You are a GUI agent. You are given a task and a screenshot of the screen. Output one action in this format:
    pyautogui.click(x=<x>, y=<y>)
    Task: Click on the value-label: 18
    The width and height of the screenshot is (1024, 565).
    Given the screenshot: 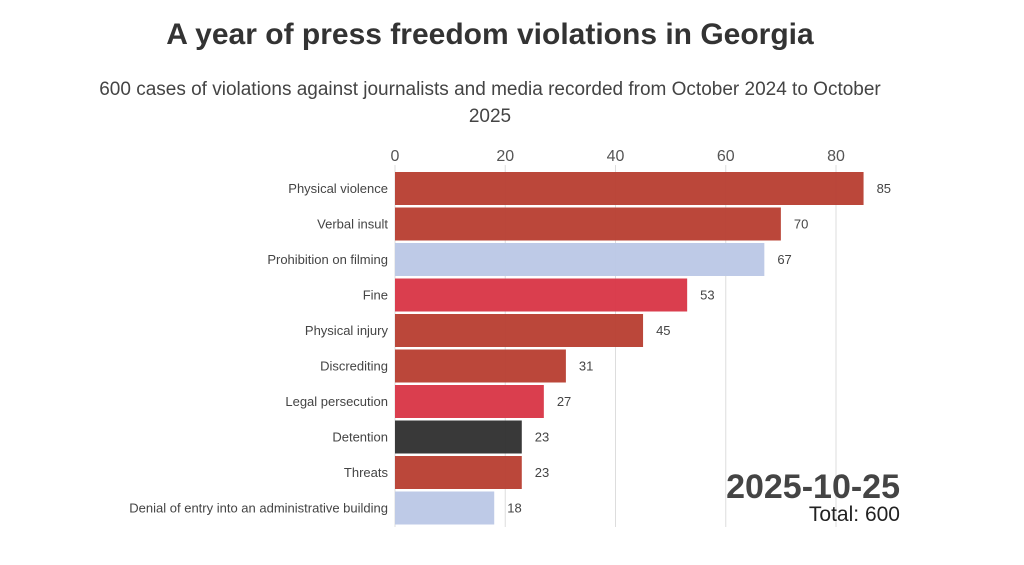 What is the action you would take?
    pyautogui.click(x=514, y=508)
    